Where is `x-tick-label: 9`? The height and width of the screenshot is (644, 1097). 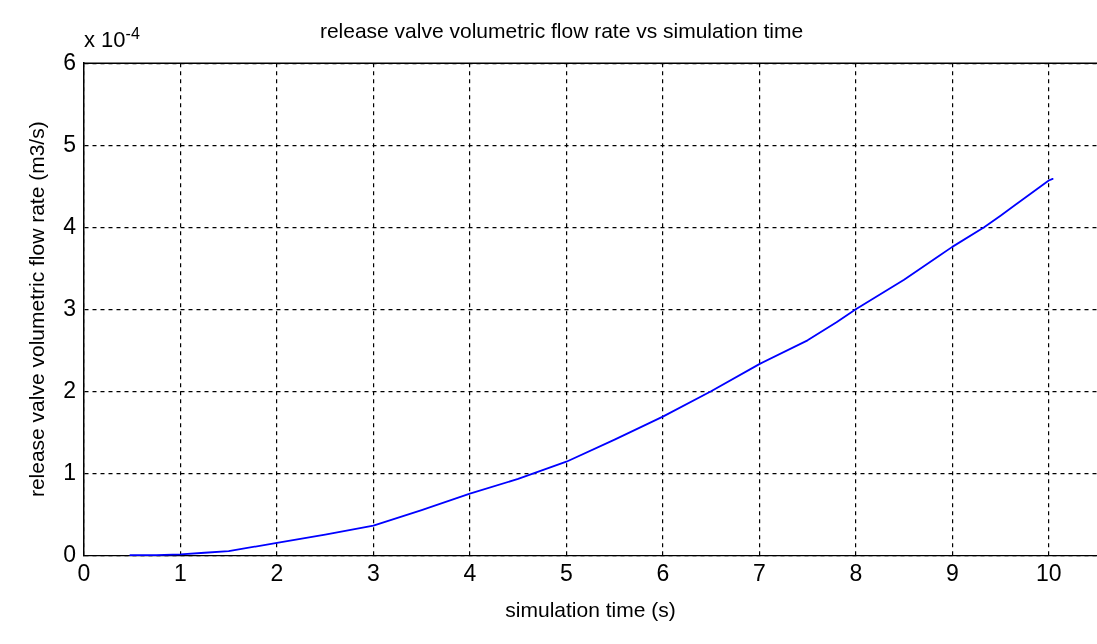 x-tick-label: 9 is located at coordinates (952, 573).